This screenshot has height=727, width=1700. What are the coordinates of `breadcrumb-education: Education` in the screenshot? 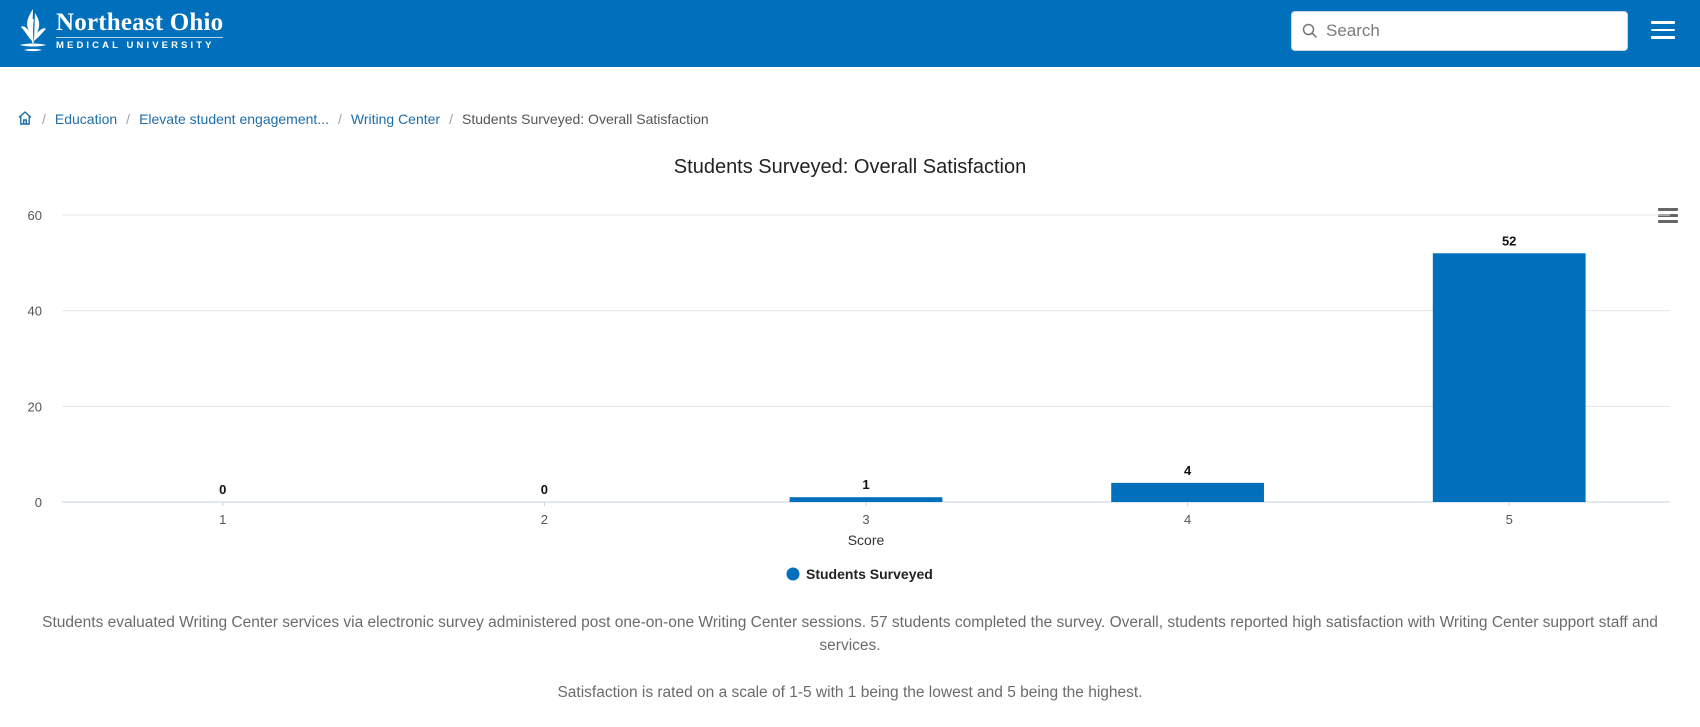 It's located at (86, 119).